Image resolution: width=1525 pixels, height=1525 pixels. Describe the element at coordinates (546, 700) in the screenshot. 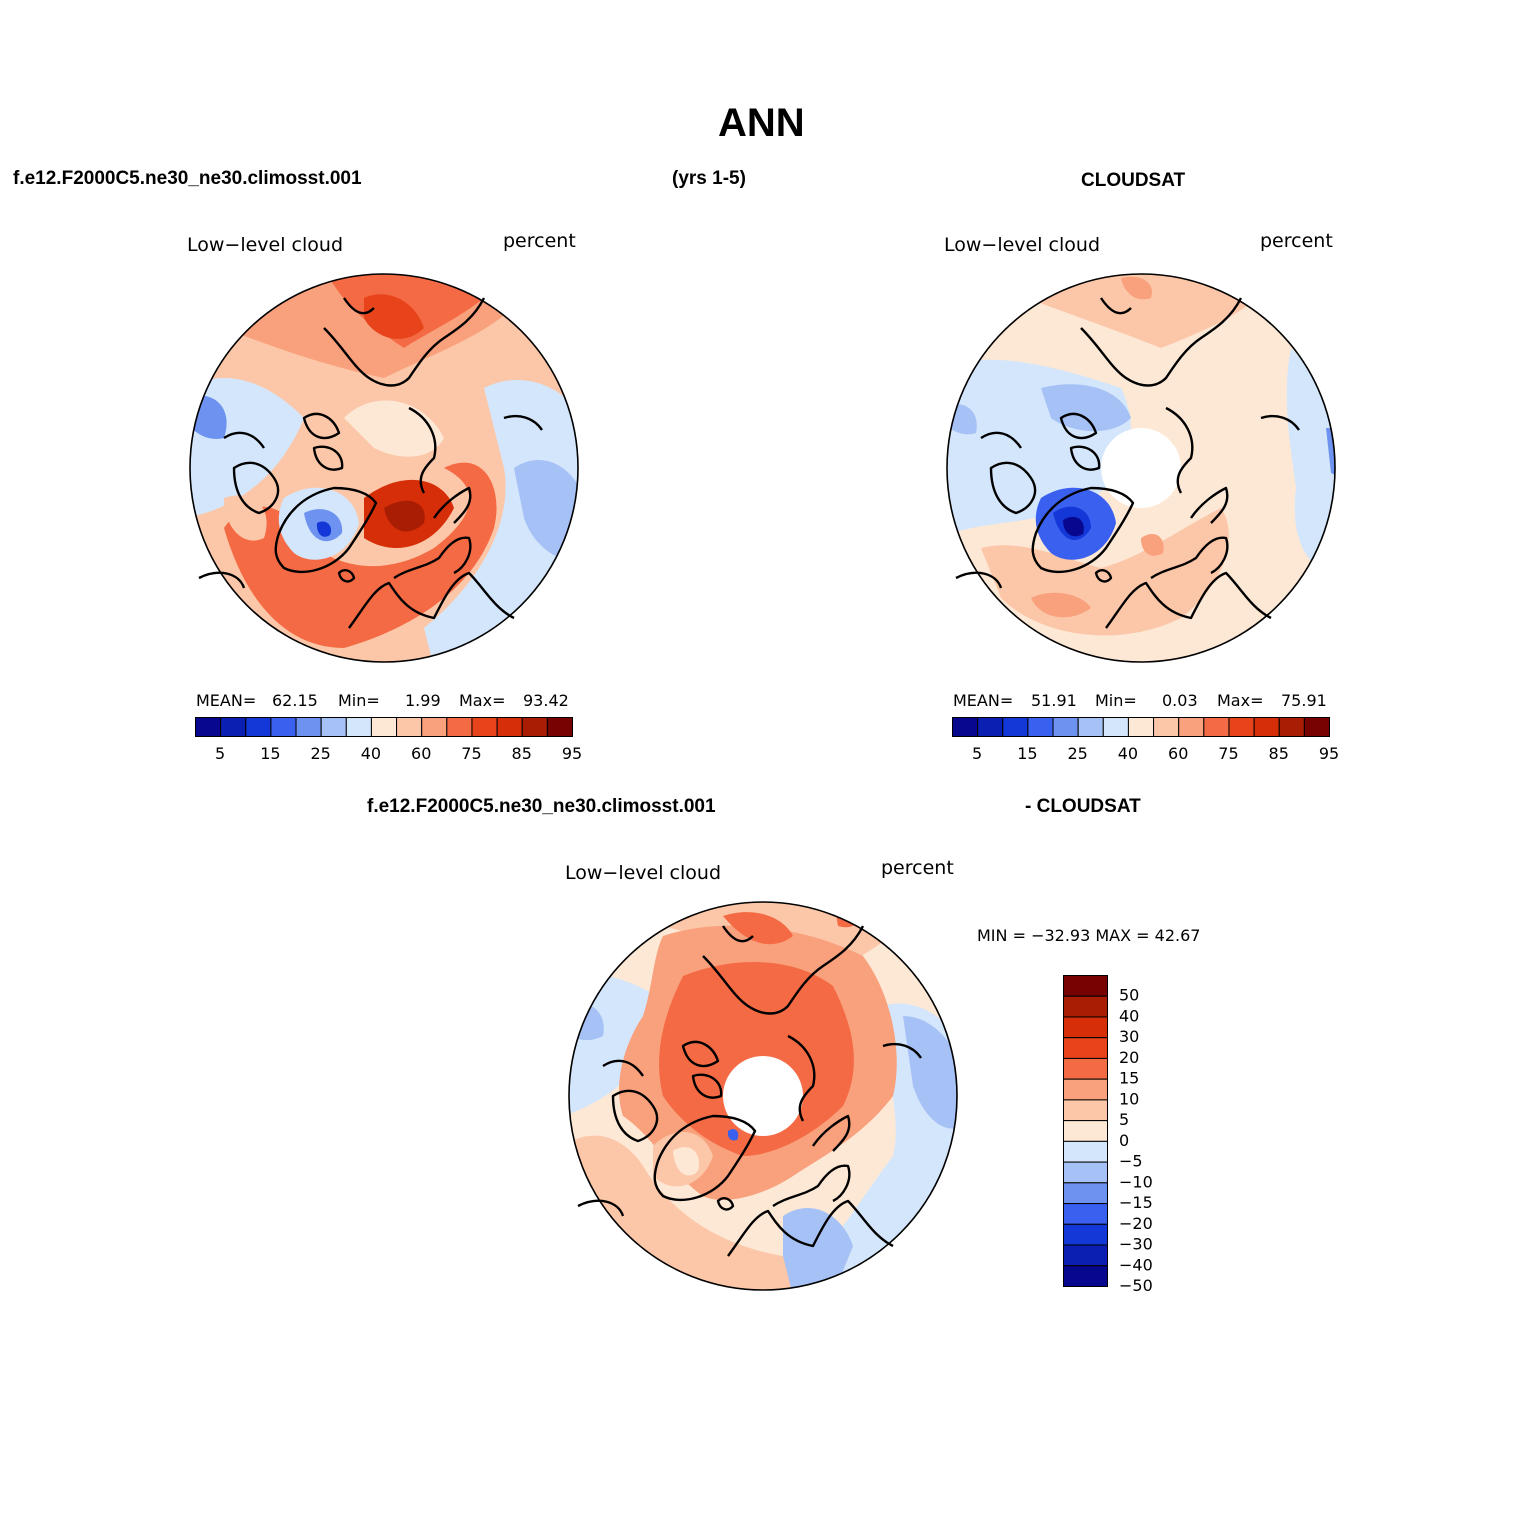

I see `model-max-value: 93.42` at that location.